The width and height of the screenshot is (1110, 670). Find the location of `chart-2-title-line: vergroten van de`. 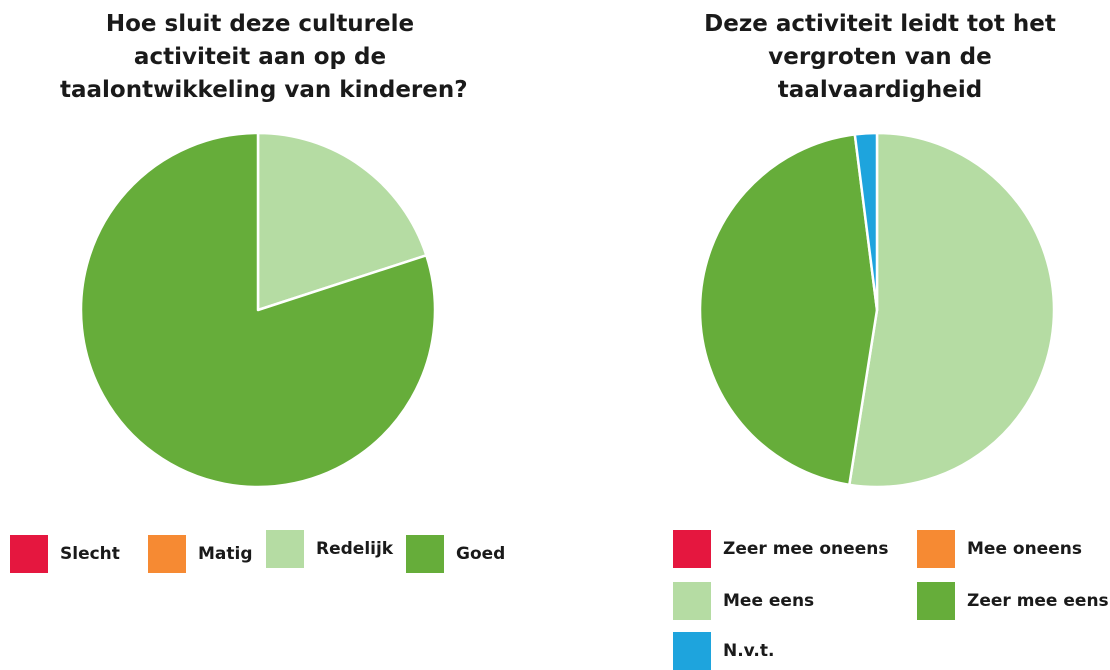

chart-2-title-line: vergroten van de is located at coordinates (880, 57).